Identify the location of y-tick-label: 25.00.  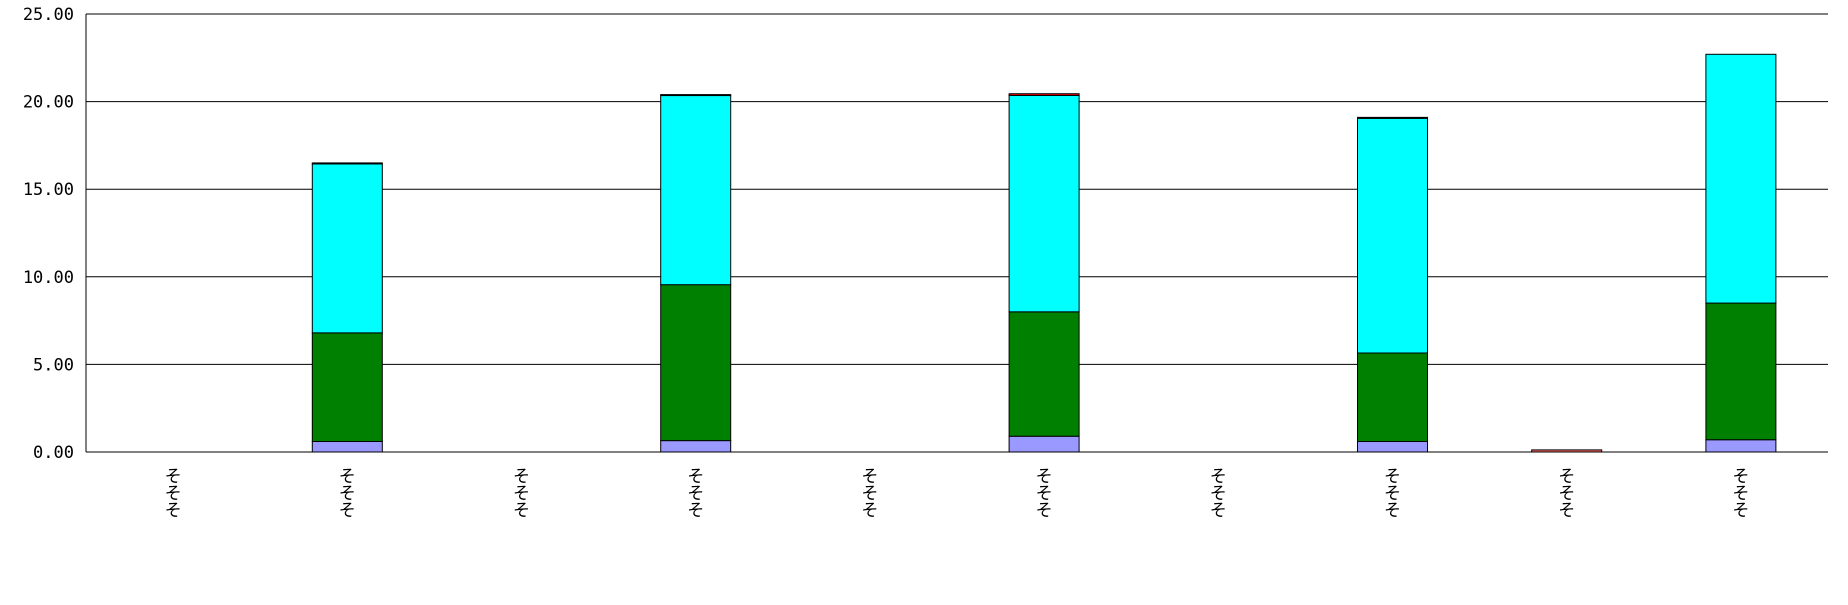
(48, 15).